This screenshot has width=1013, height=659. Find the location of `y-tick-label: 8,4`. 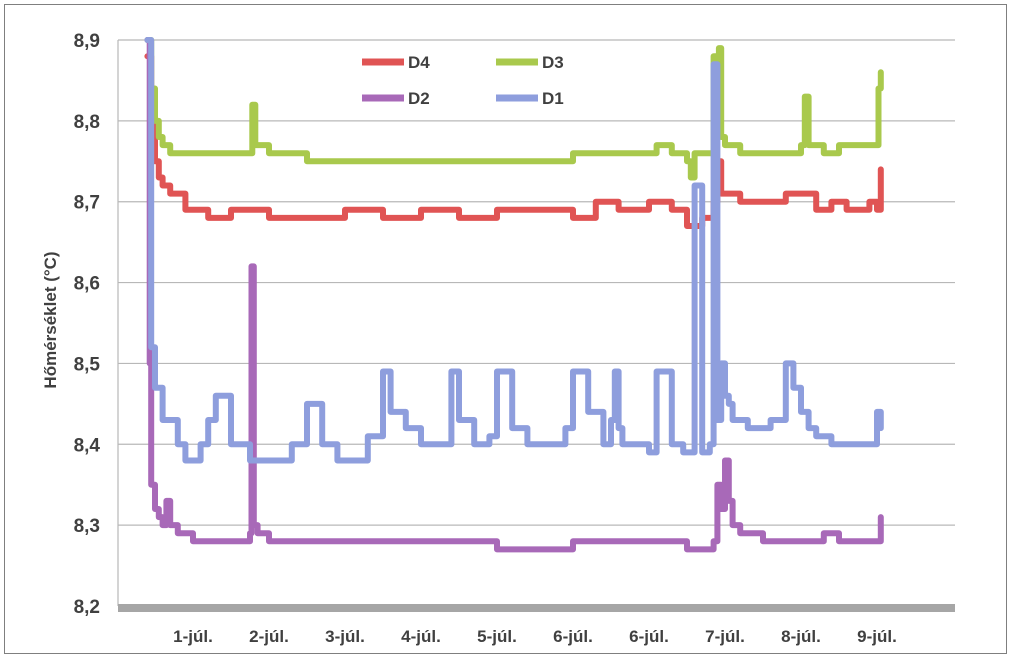

y-tick-label: 8,4 is located at coordinates (87, 445).